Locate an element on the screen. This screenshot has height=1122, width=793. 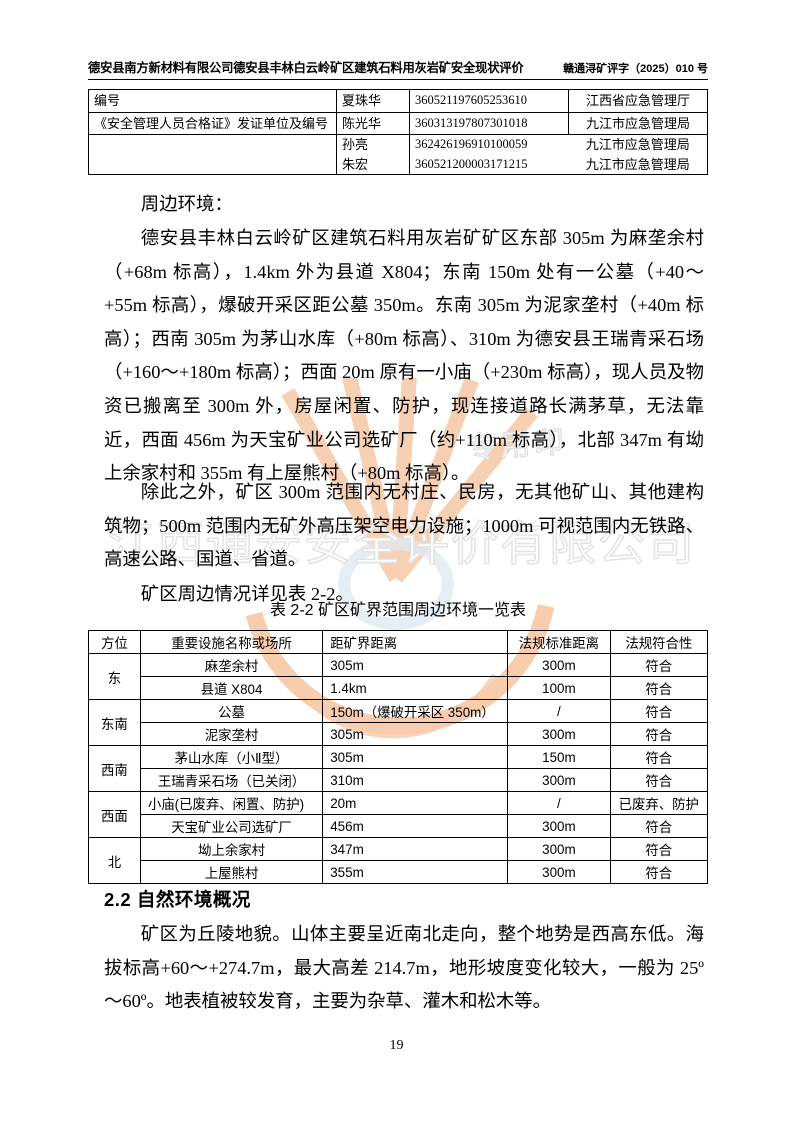
table-header-row: 方位 重要设施名称或场所 距矿界距离 法规标准距离 法规符合性 is located at coordinates (398, 642).